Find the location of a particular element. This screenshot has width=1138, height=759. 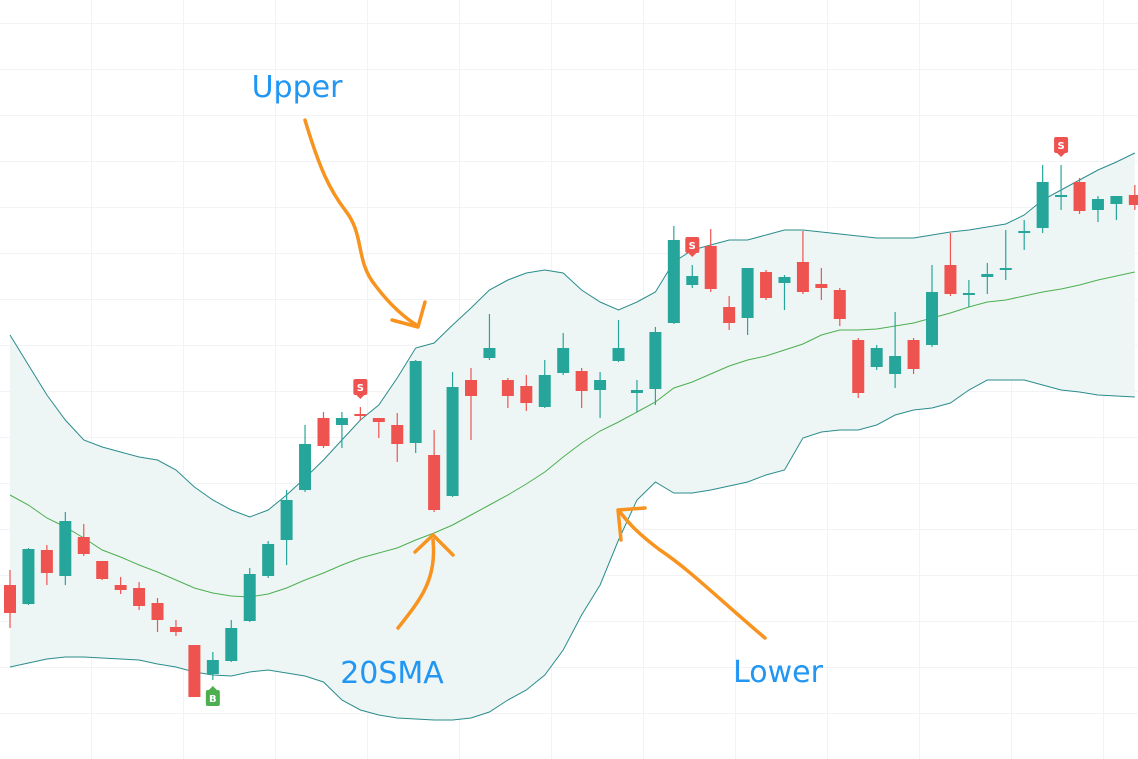

arrow-lower is located at coordinates (692, 575).